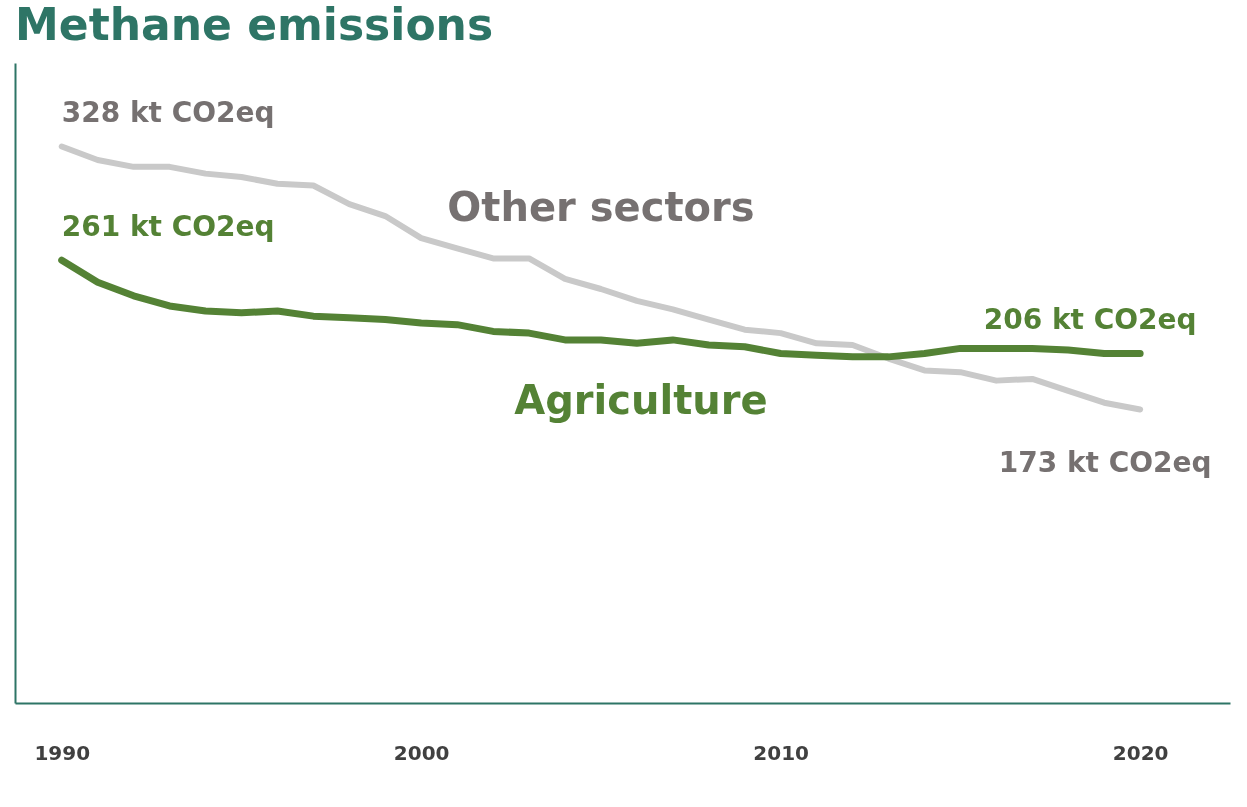 This screenshot has width=1247, height=807. What do you see at coordinates (601, 207) in the screenshot?
I see `series-label: Other sectors` at bounding box center [601, 207].